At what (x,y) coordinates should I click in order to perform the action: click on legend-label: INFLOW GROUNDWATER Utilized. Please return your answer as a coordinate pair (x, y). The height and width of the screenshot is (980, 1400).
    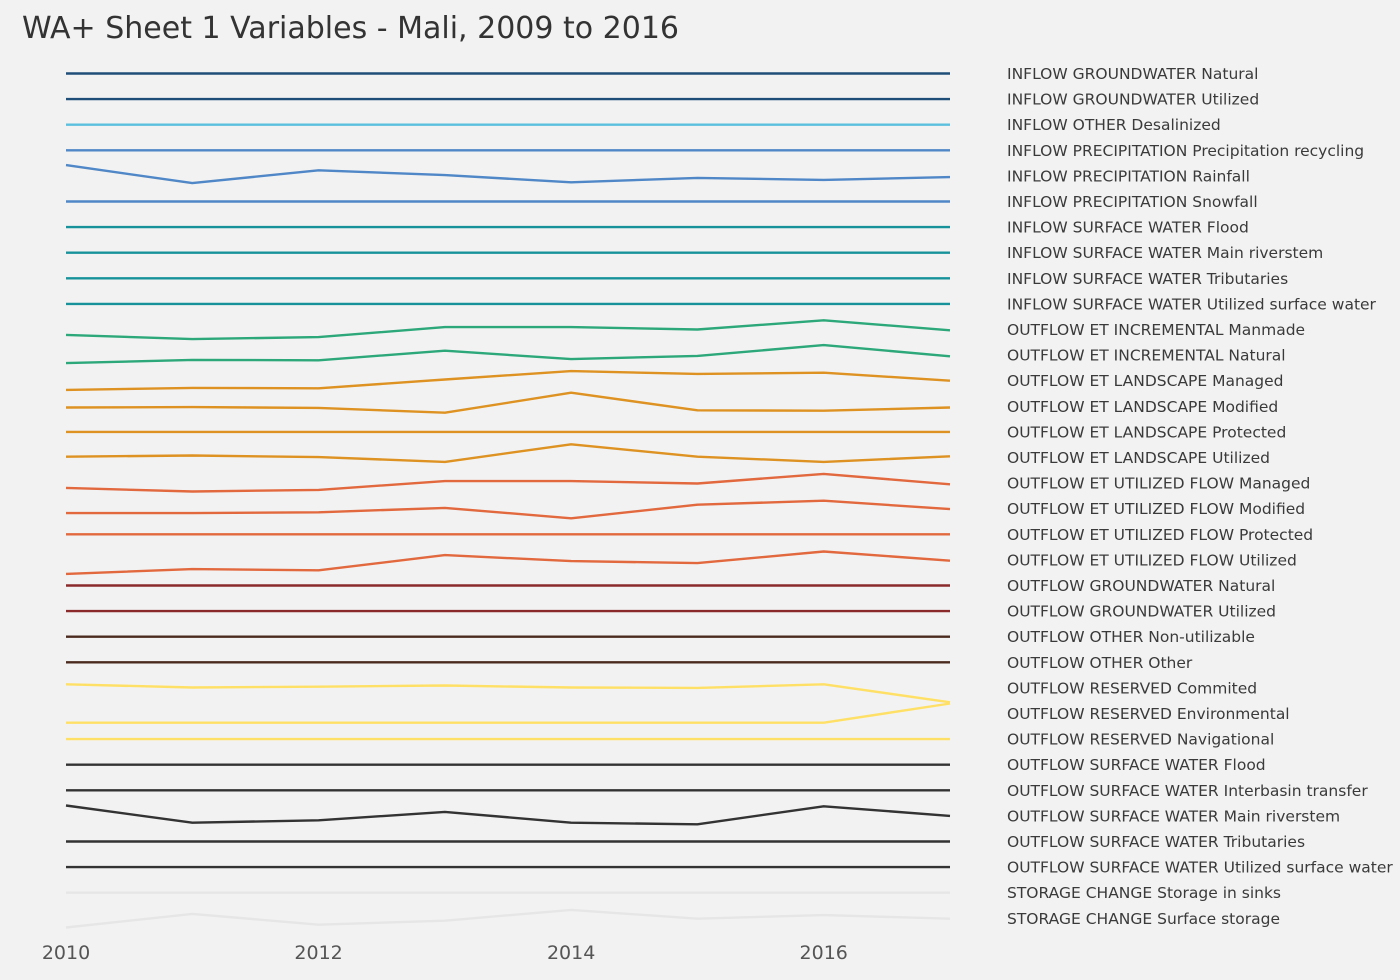
    Looking at the image, I should click on (1133, 100).